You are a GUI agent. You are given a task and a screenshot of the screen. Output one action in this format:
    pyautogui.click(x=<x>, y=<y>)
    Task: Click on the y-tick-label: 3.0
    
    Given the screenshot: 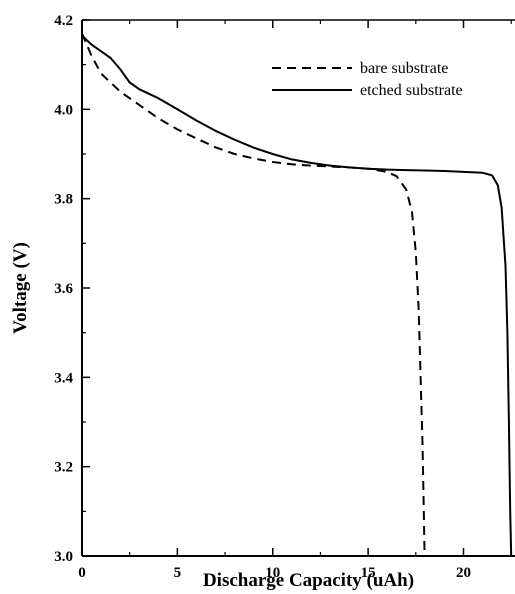 What is the action you would take?
    pyautogui.click(x=63, y=557)
    